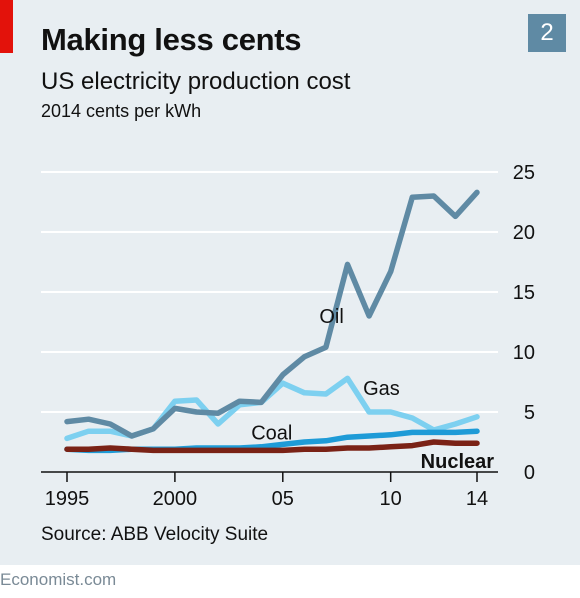 The height and width of the screenshot is (598, 580). Describe the element at coordinates (266, 491) in the screenshot. I see `x-axis: 1995 2000 05 10 14` at that location.